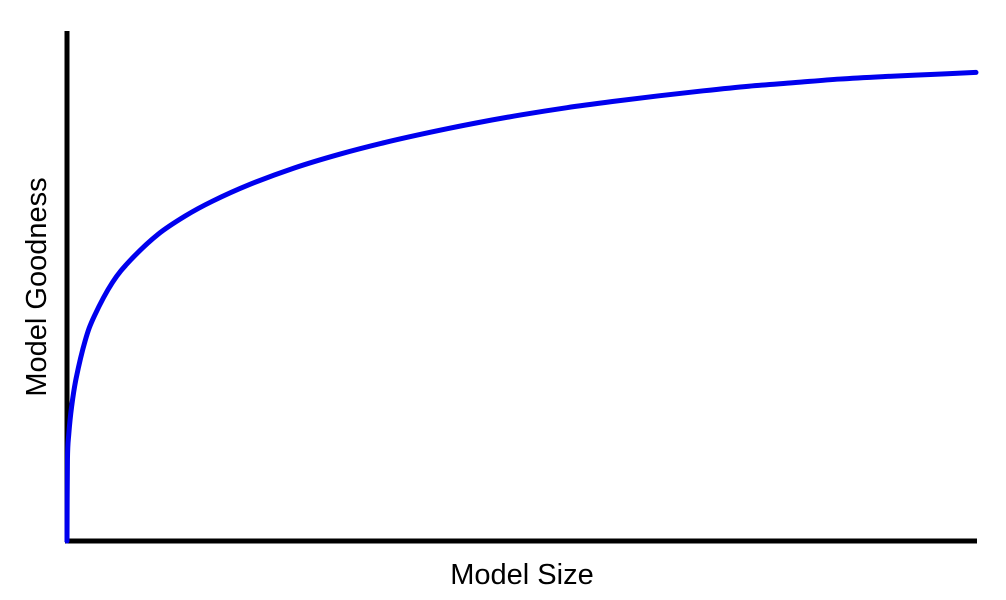  I want to click on x-axis-label: Model Size, so click(521, 575).